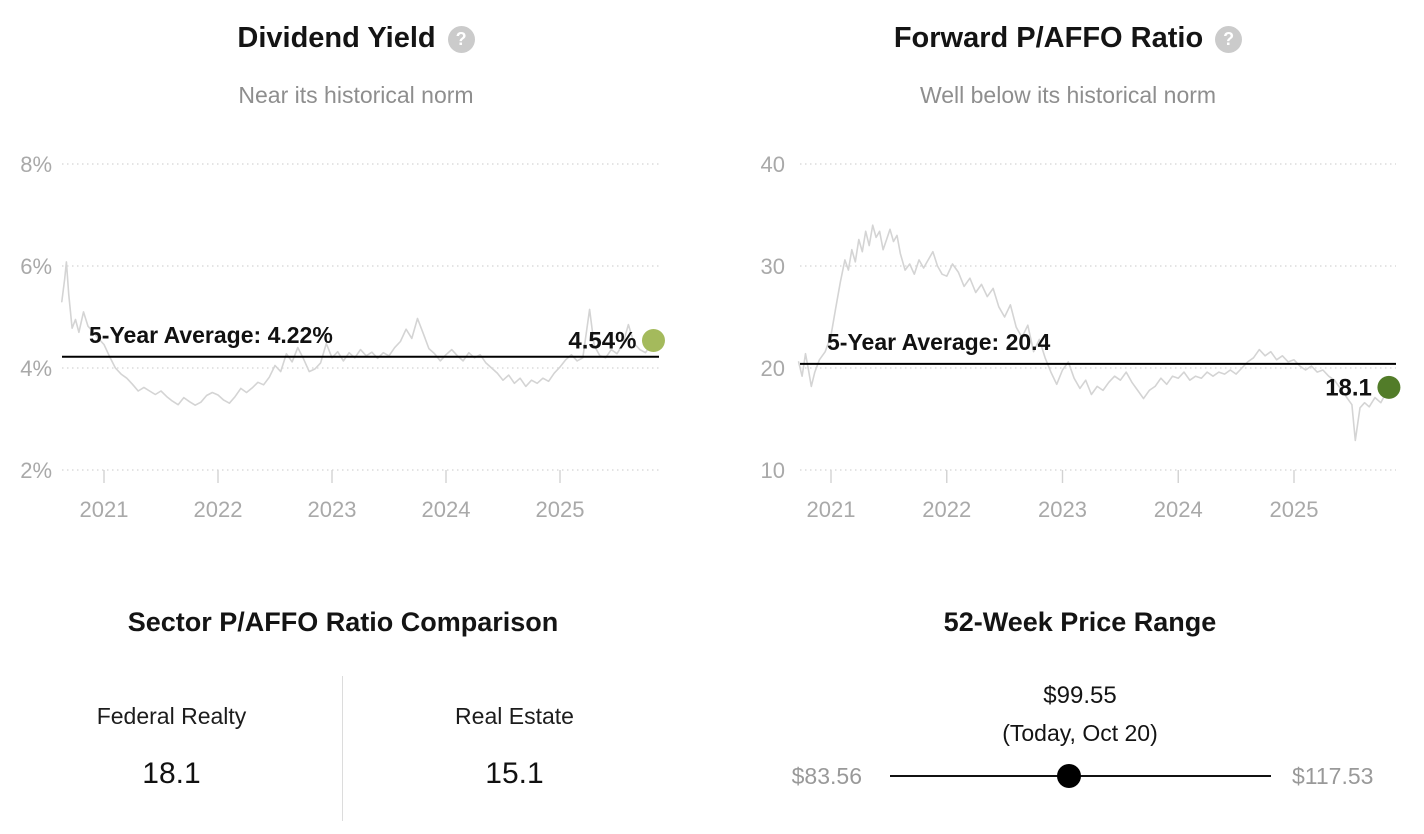 The image size is (1424, 834). I want to click on dividend-yield-header: Dividend Yield ?, so click(356, 38).